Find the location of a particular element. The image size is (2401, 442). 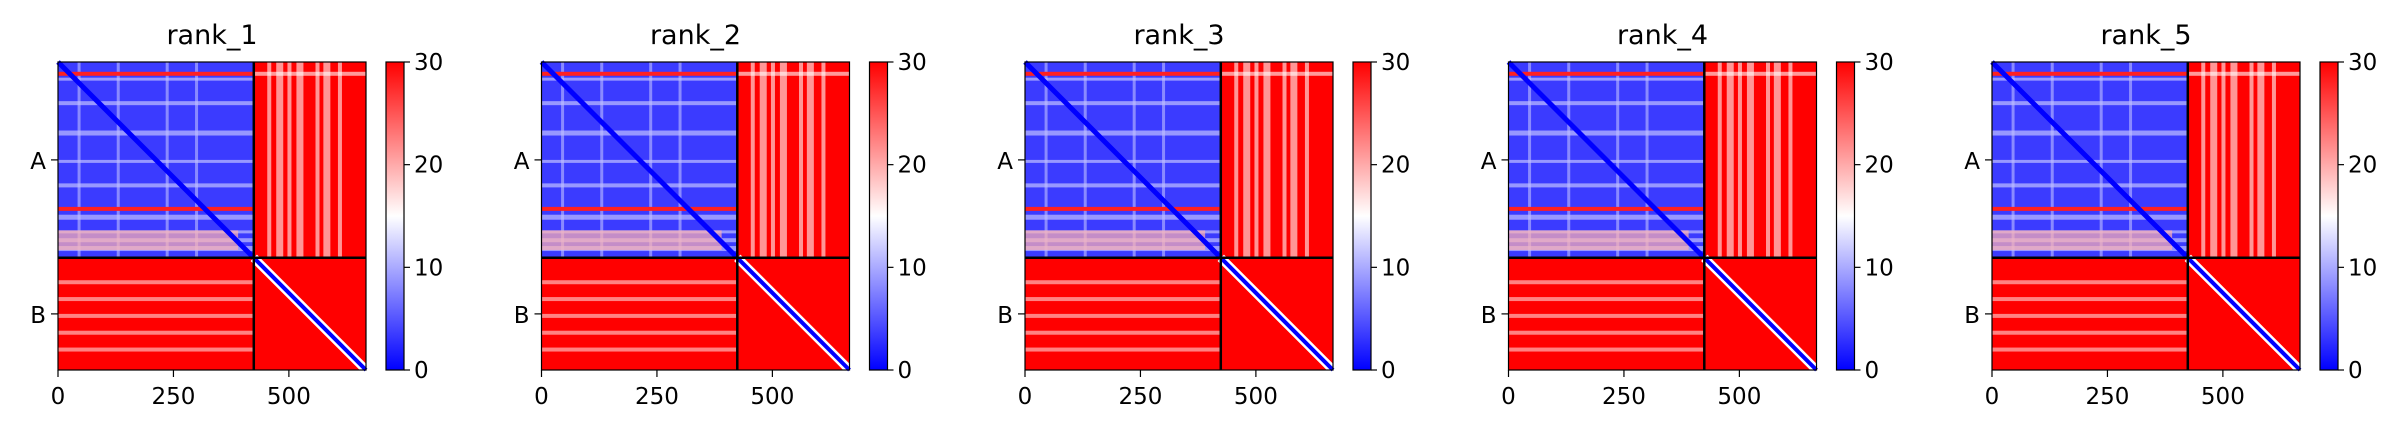

panel-title: rank_5 is located at coordinates (2145, 35).